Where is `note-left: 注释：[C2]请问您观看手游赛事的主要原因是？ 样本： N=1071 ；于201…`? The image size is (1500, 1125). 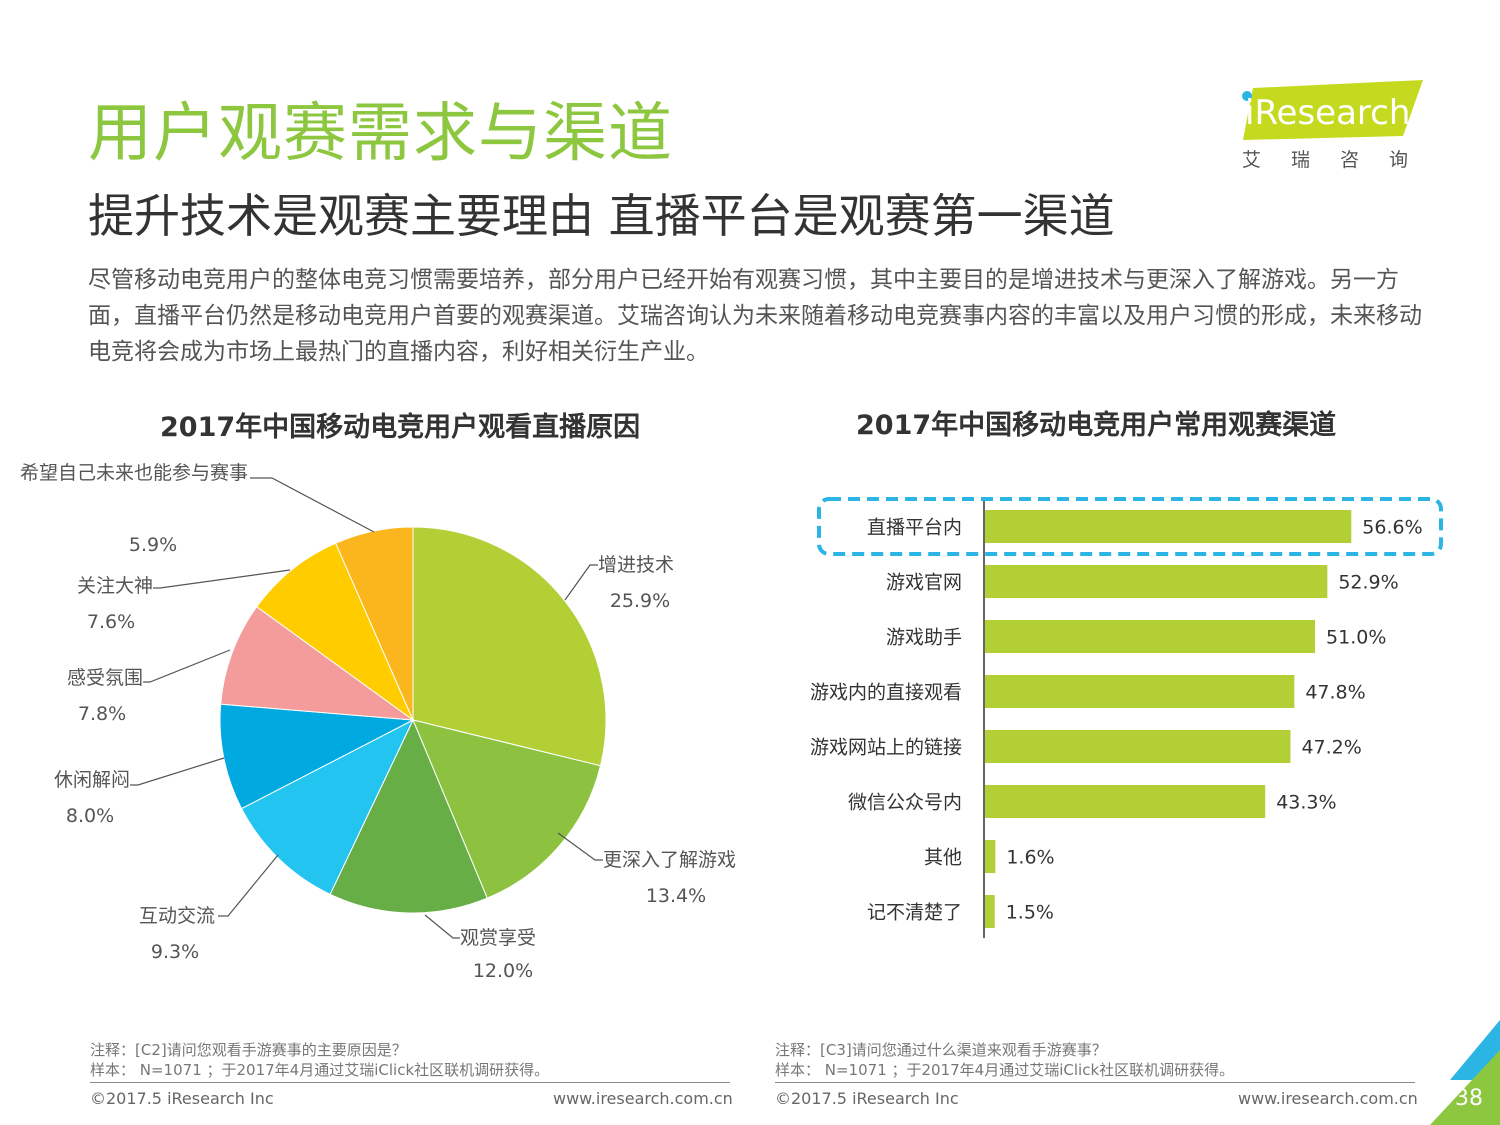
note-left: 注释：[C2]请问您观看手游赛事的主要原因是？ 样本： N=1071 ；于201… is located at coordinates (319, 1060).